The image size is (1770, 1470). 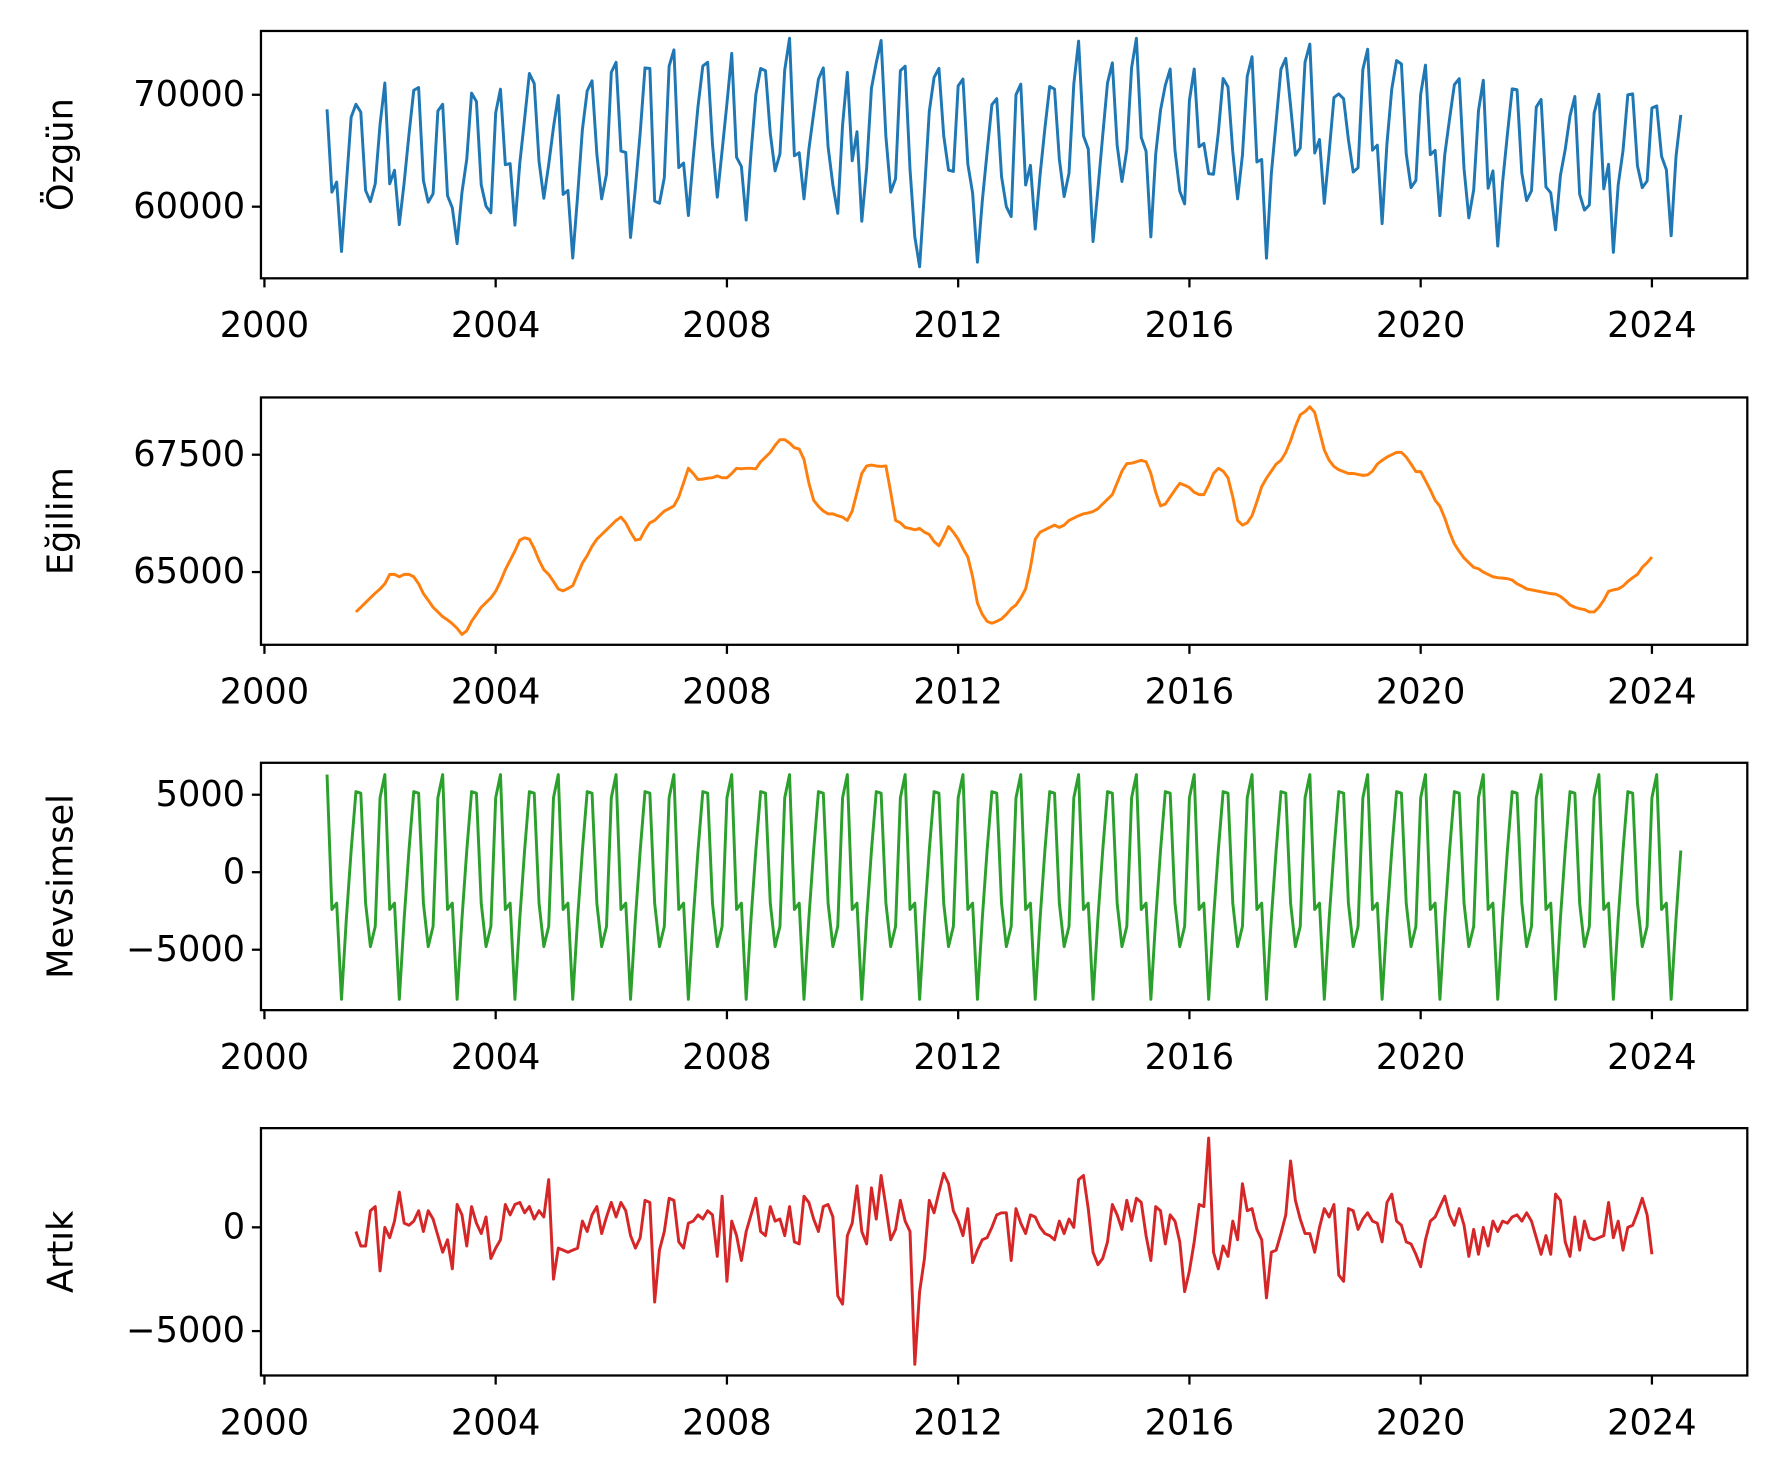 What do you see at coordinates (60, 1251) in the screenshot?
I see `y-axis-label: Artık` at bounding box center [60, 1251].